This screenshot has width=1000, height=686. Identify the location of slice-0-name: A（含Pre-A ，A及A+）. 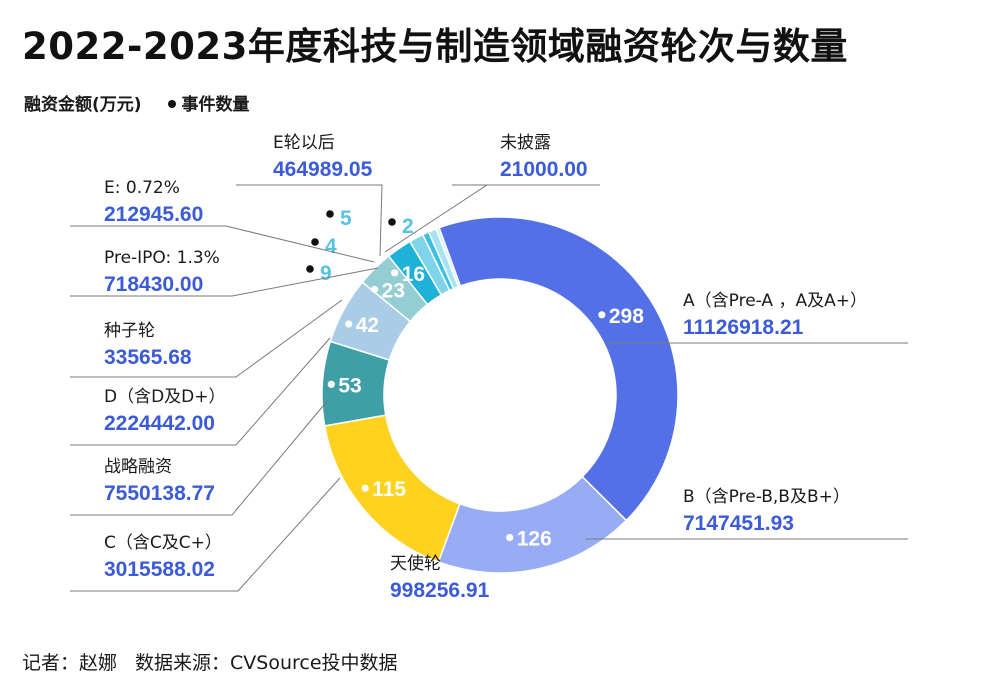
(775, 301).